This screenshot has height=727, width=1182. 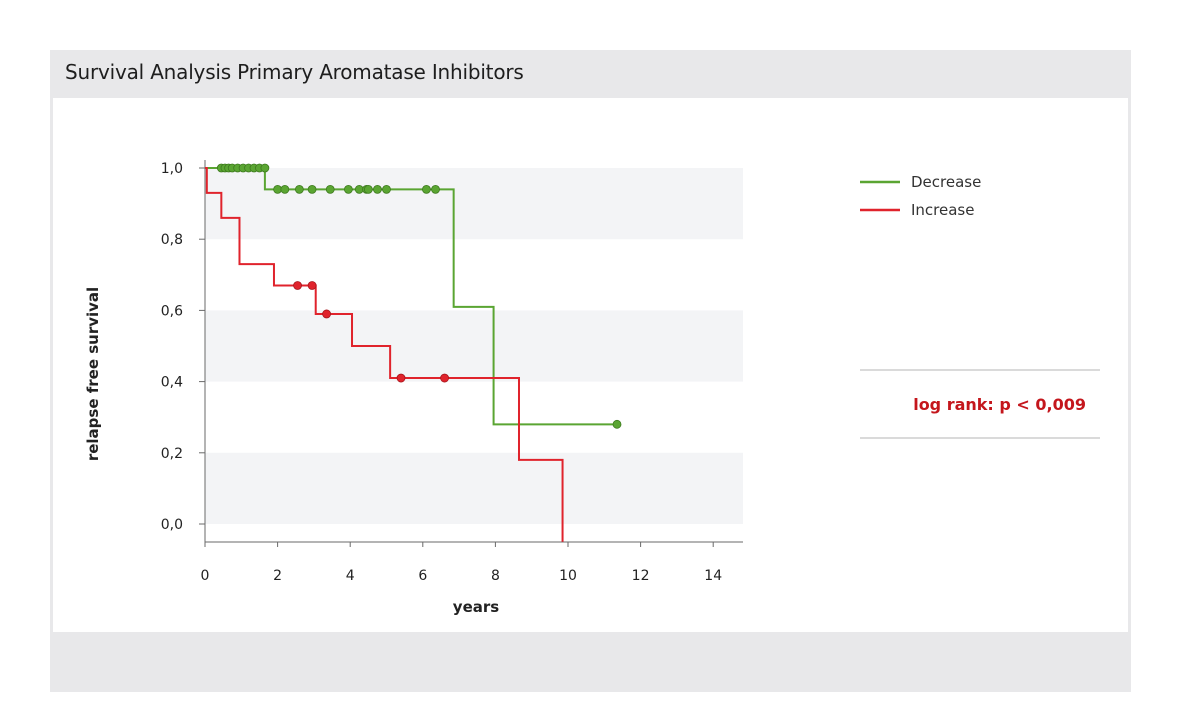 I want to click on x-tick-label: 2, so click(x=277, y=576).